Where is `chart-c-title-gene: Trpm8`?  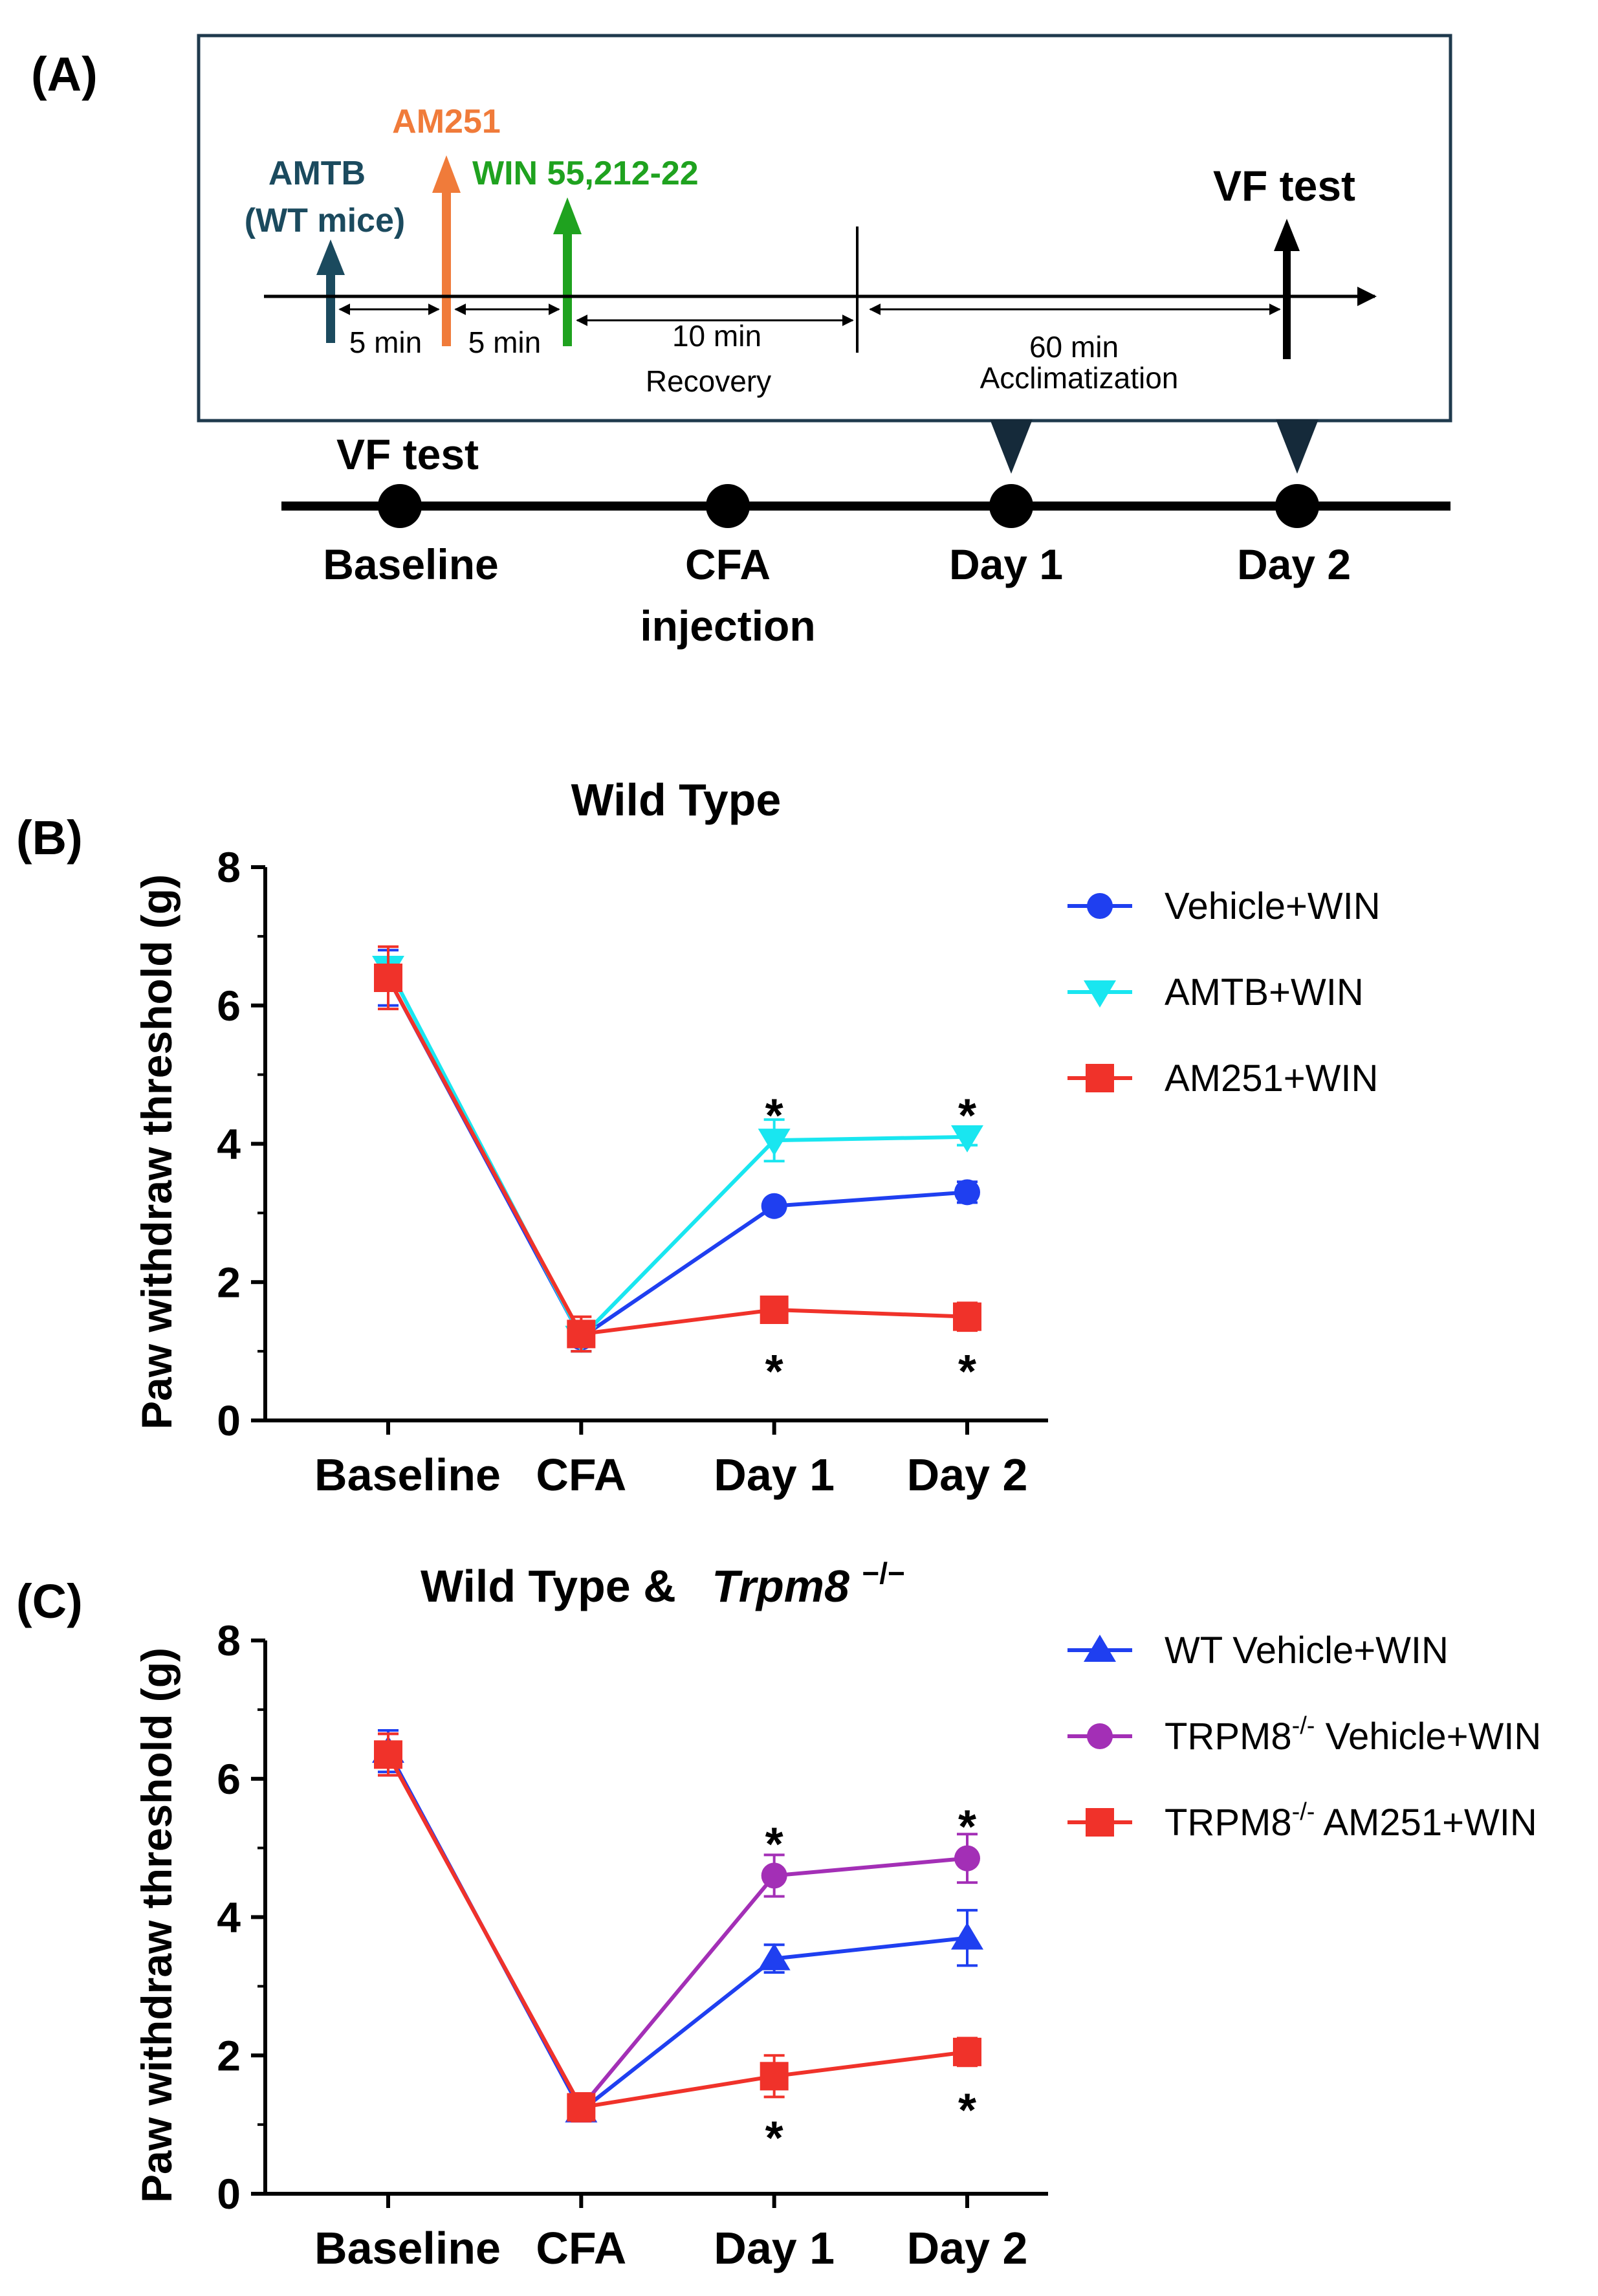 chart-c-title-gene: Trpm8 is located at coordinates (780, 1586).